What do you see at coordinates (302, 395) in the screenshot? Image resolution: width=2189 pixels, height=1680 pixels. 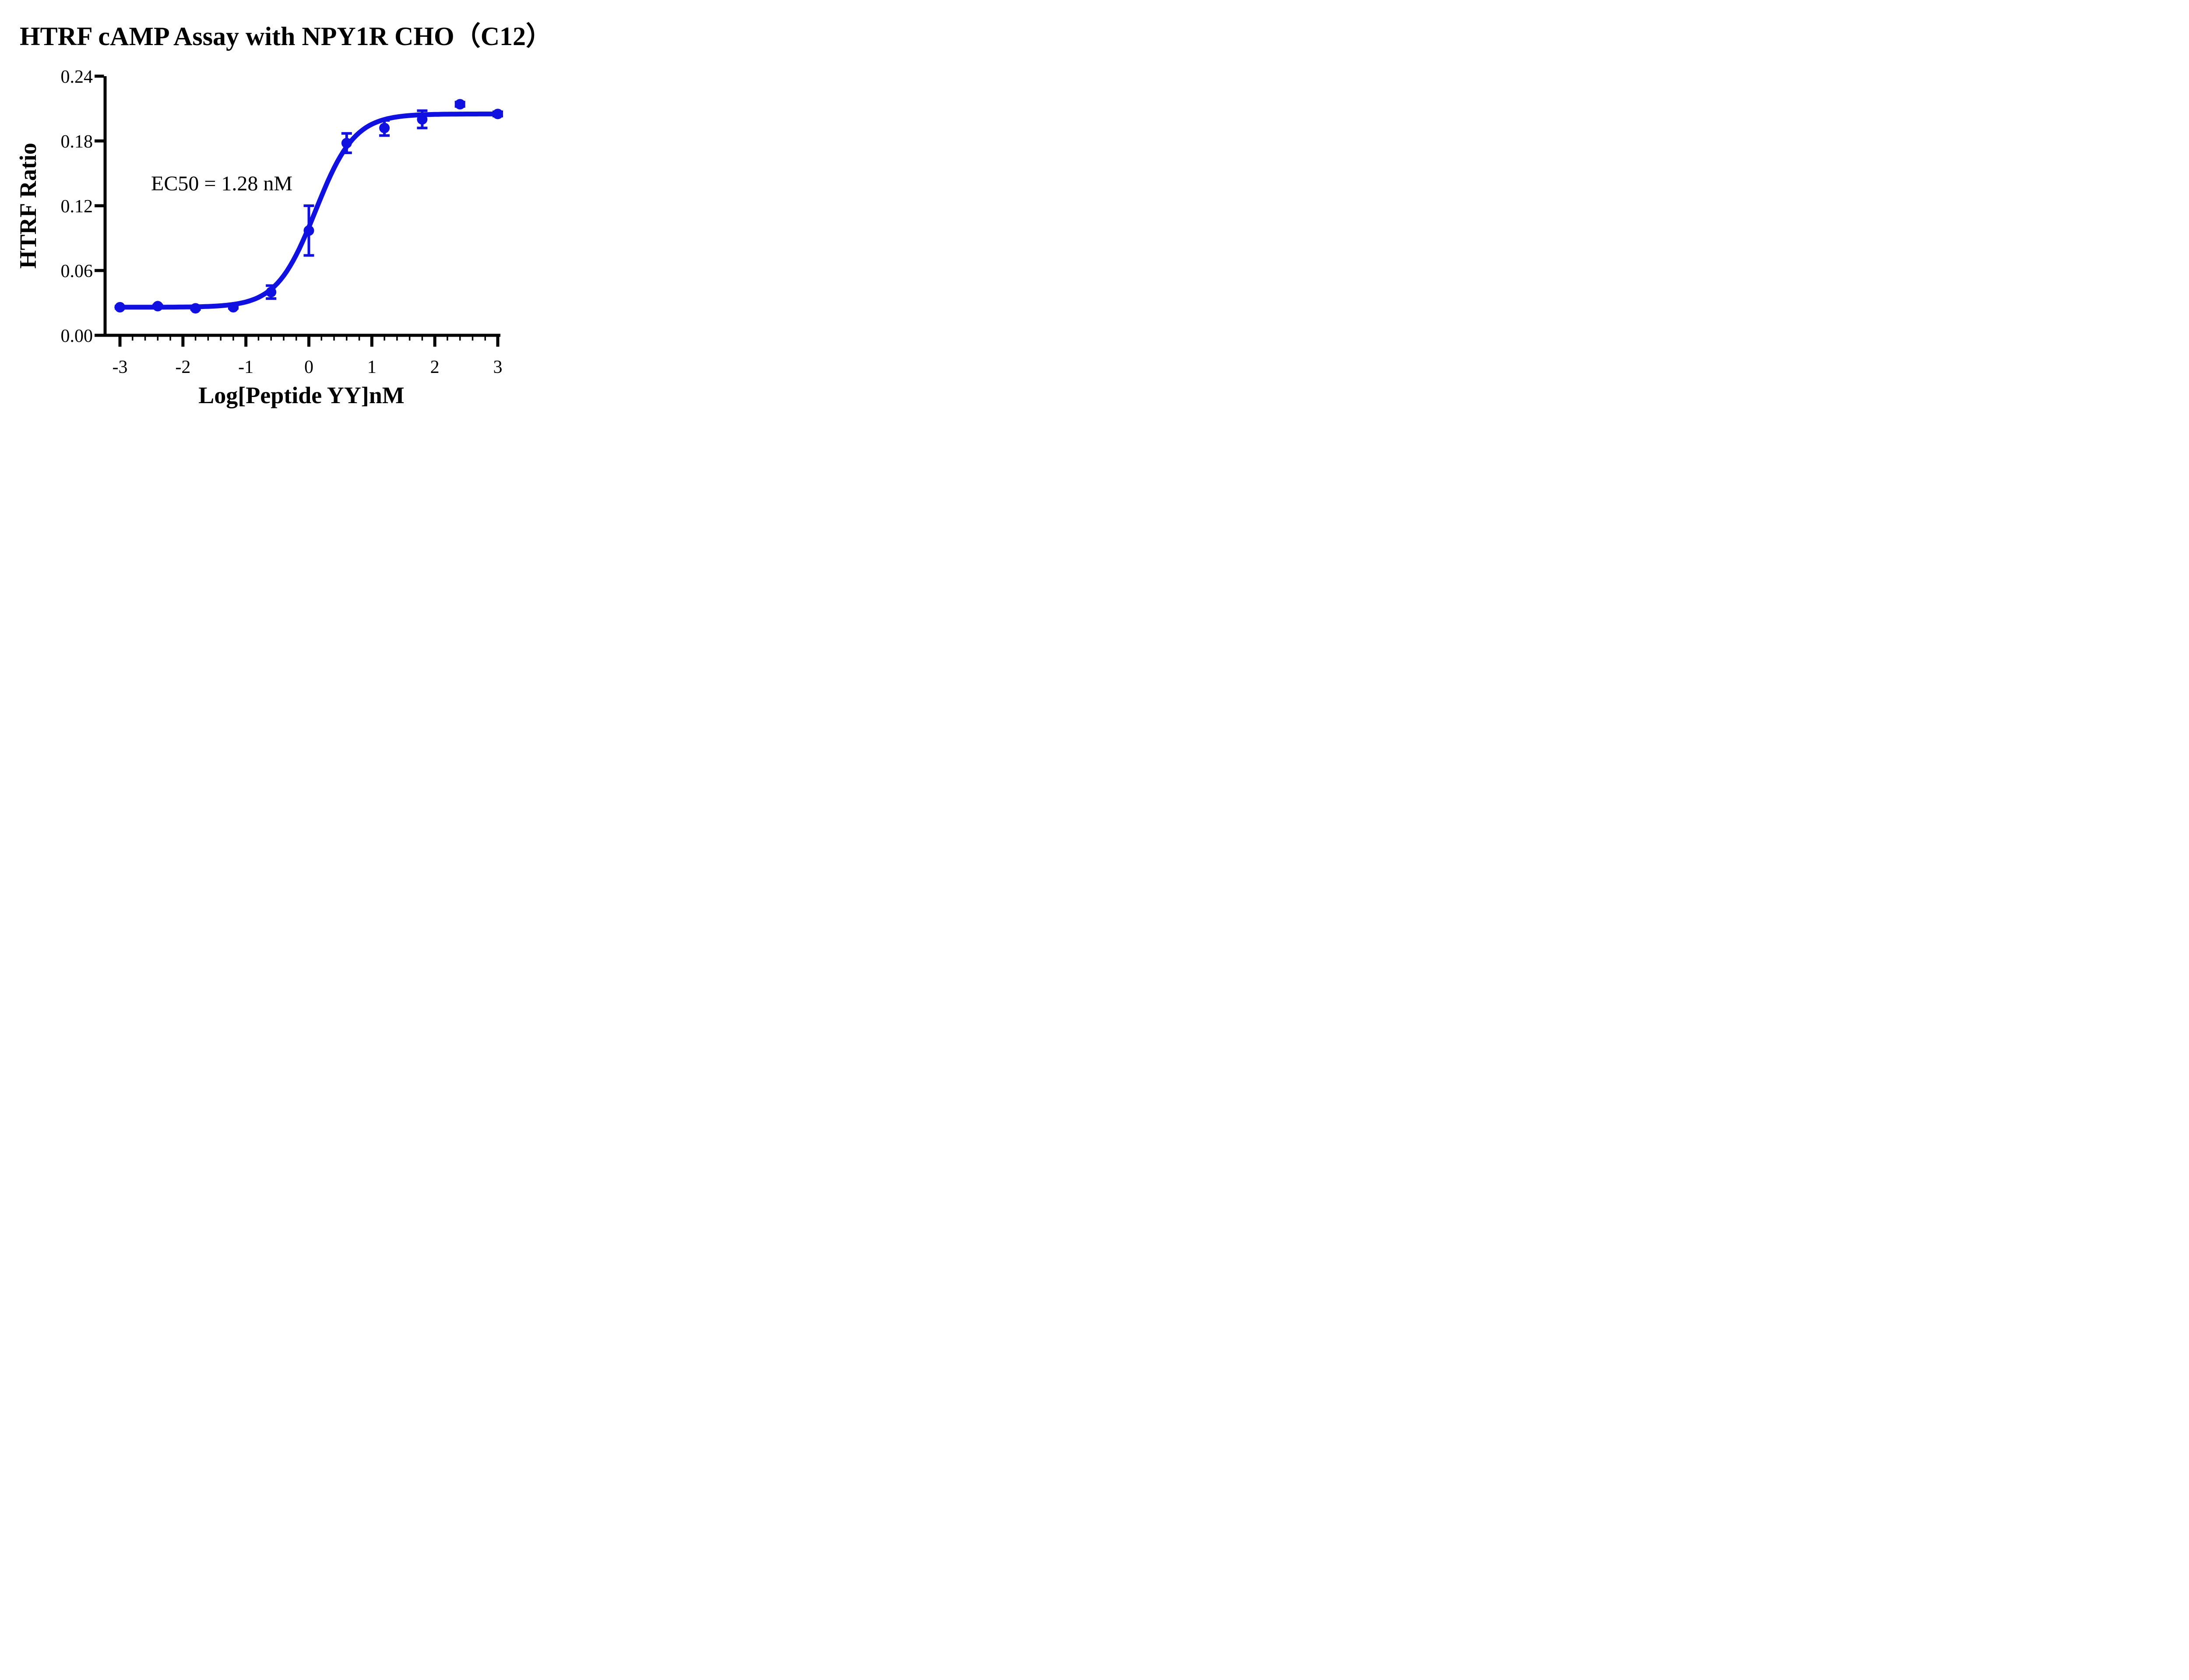 I see `x-axis-title: Log[Peptide YY]nM` at bounding box center [302, 395].